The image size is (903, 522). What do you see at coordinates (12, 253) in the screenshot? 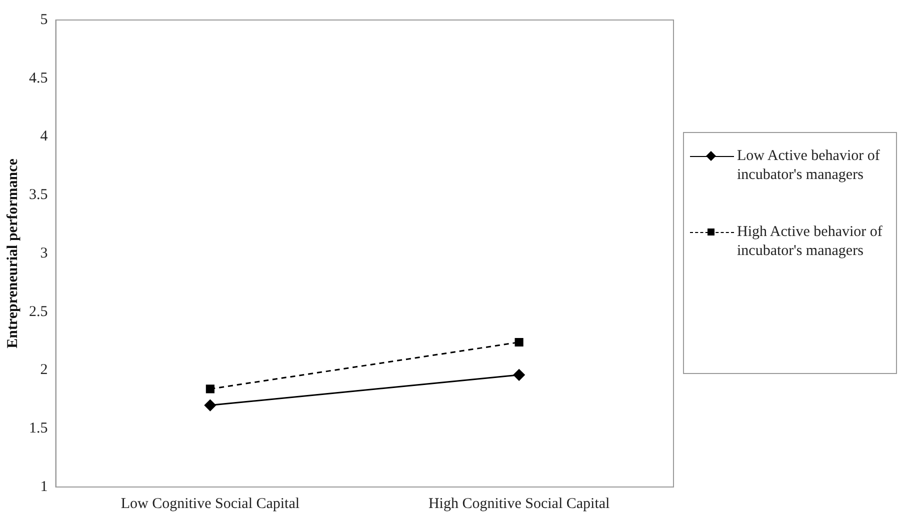
I see `y-axis-title: Entrepreneurial performance` at bounding box center [12, 253].